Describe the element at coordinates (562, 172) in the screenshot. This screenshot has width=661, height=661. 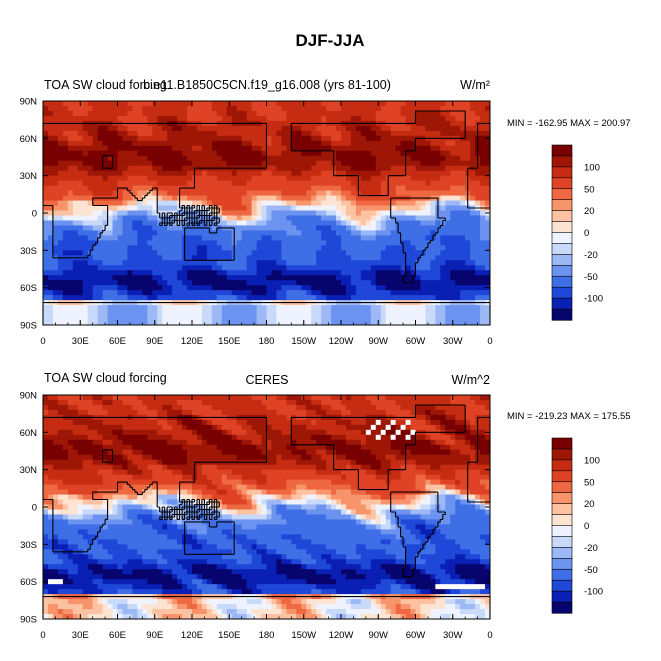
I see `colorbar-swatch` at that location.